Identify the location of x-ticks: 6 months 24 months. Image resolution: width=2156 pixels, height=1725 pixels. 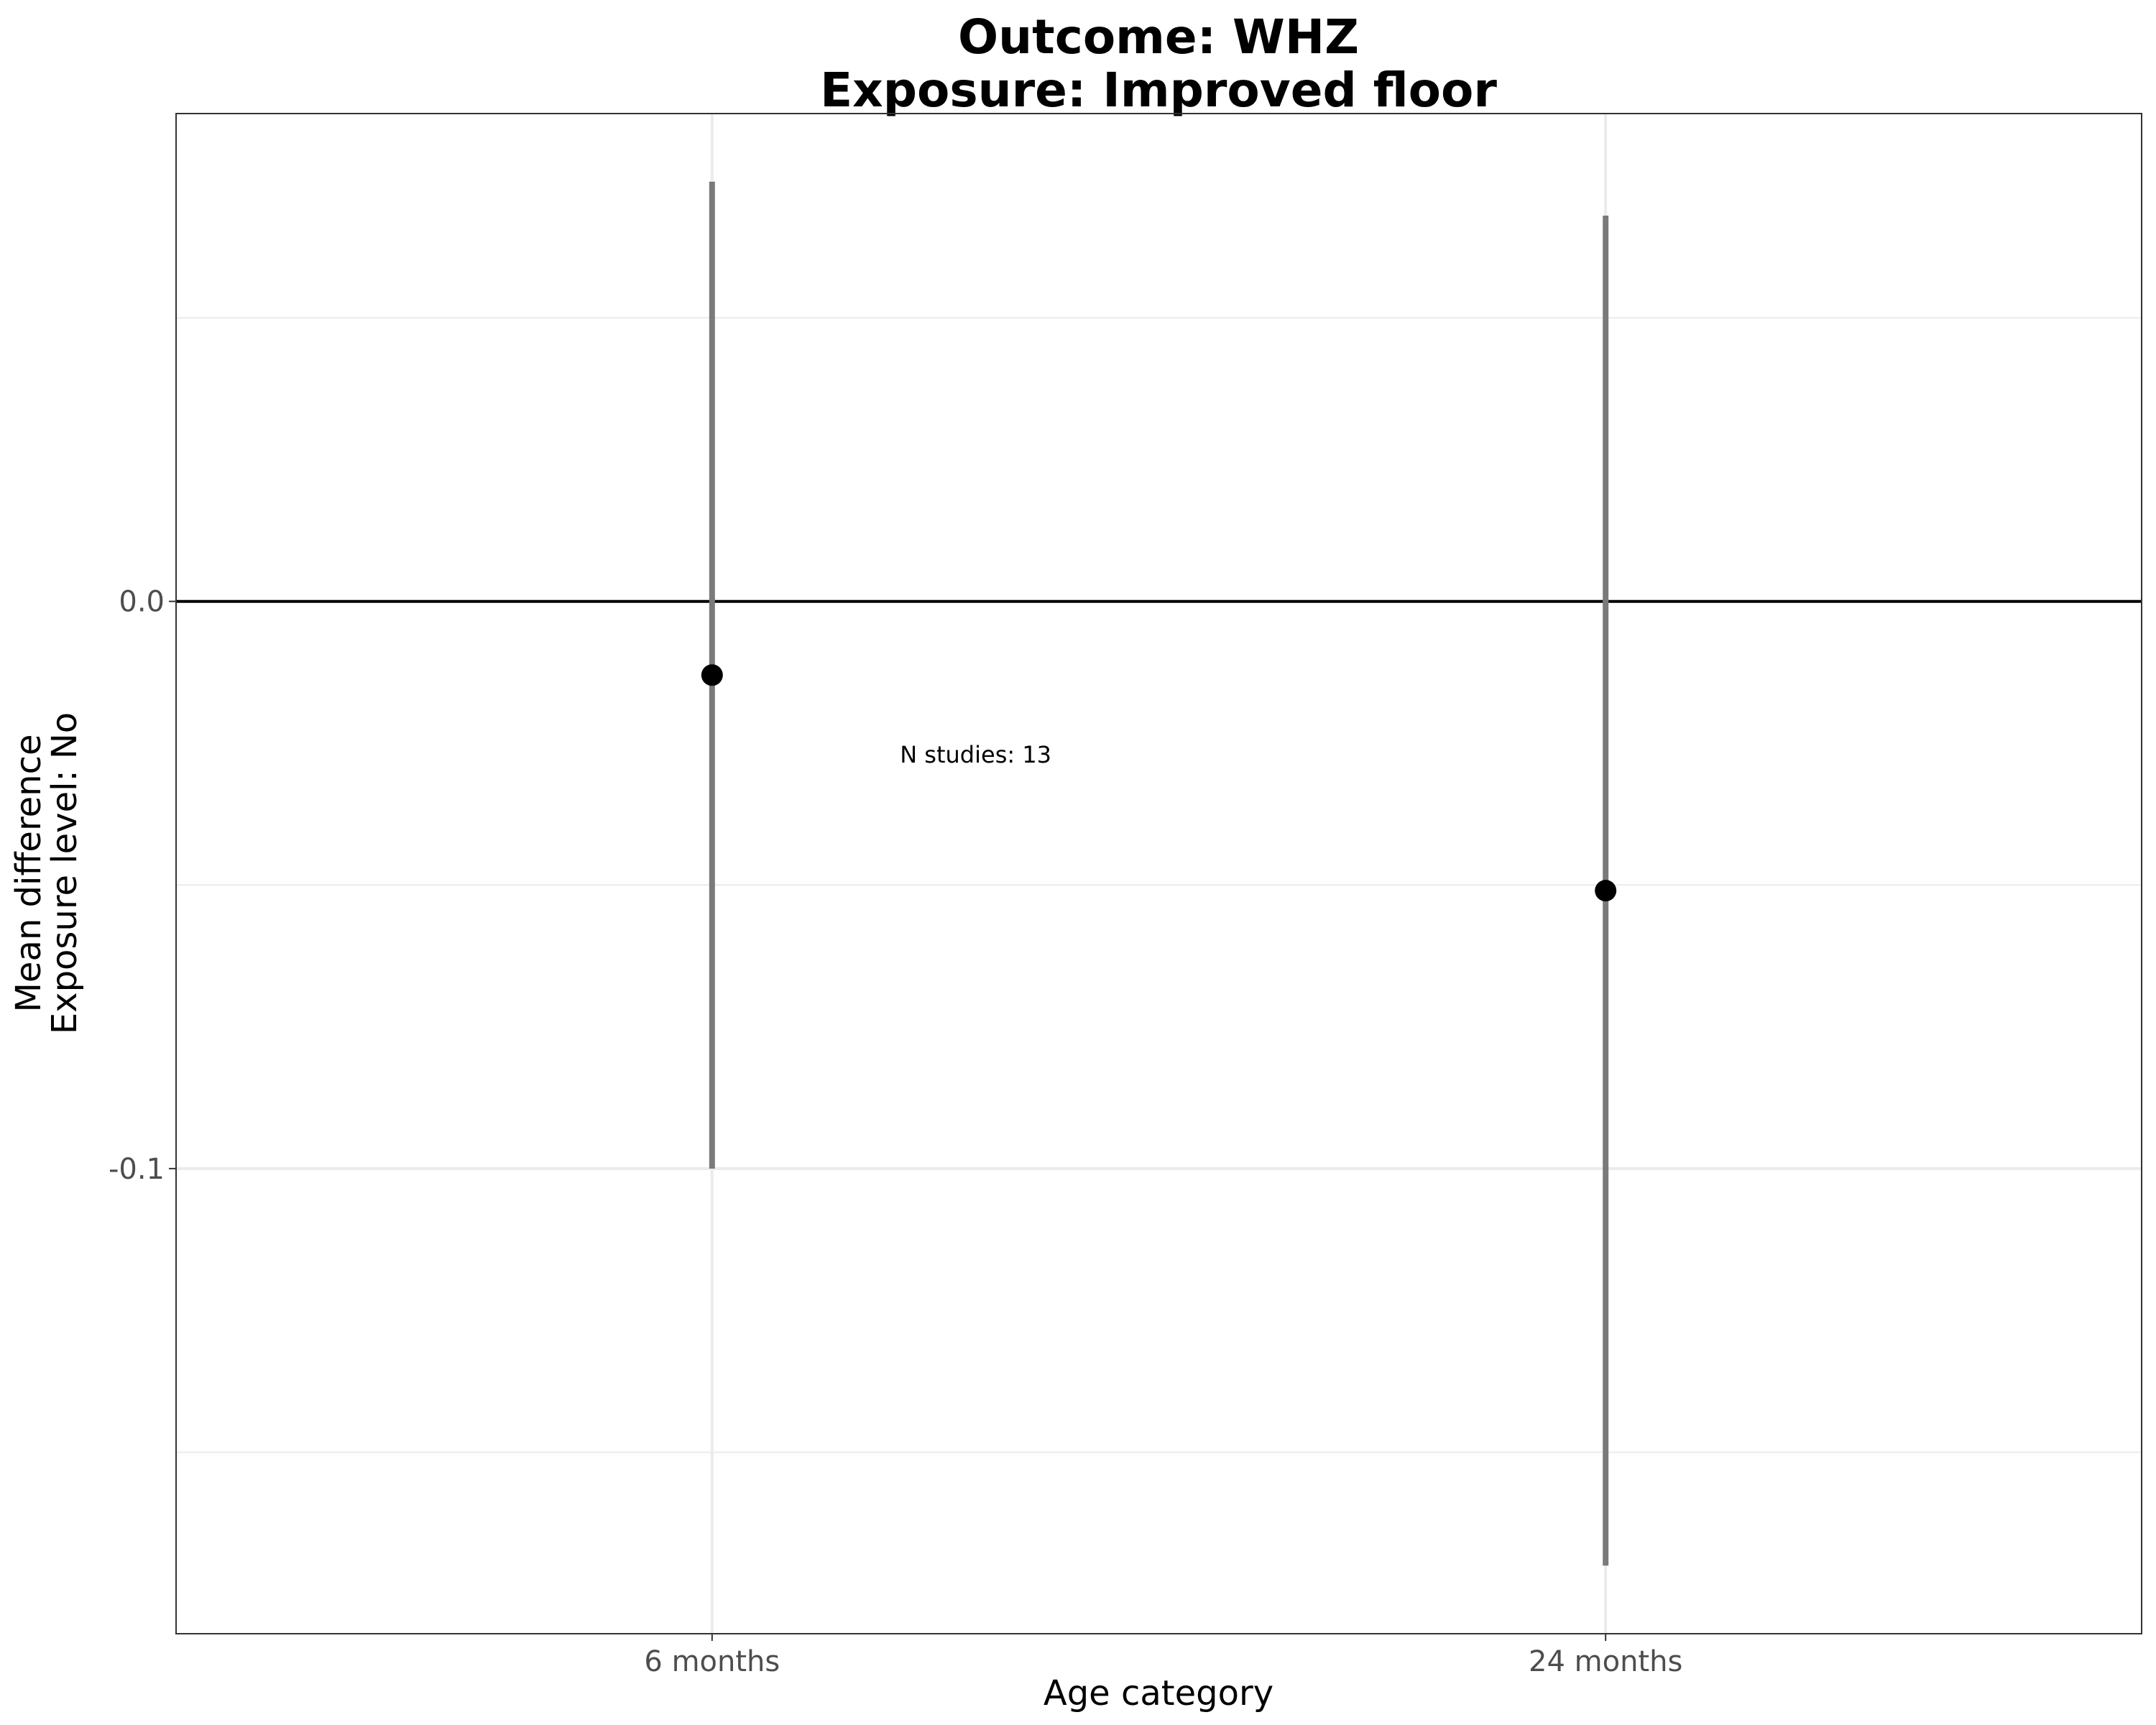
(1163, 1656).